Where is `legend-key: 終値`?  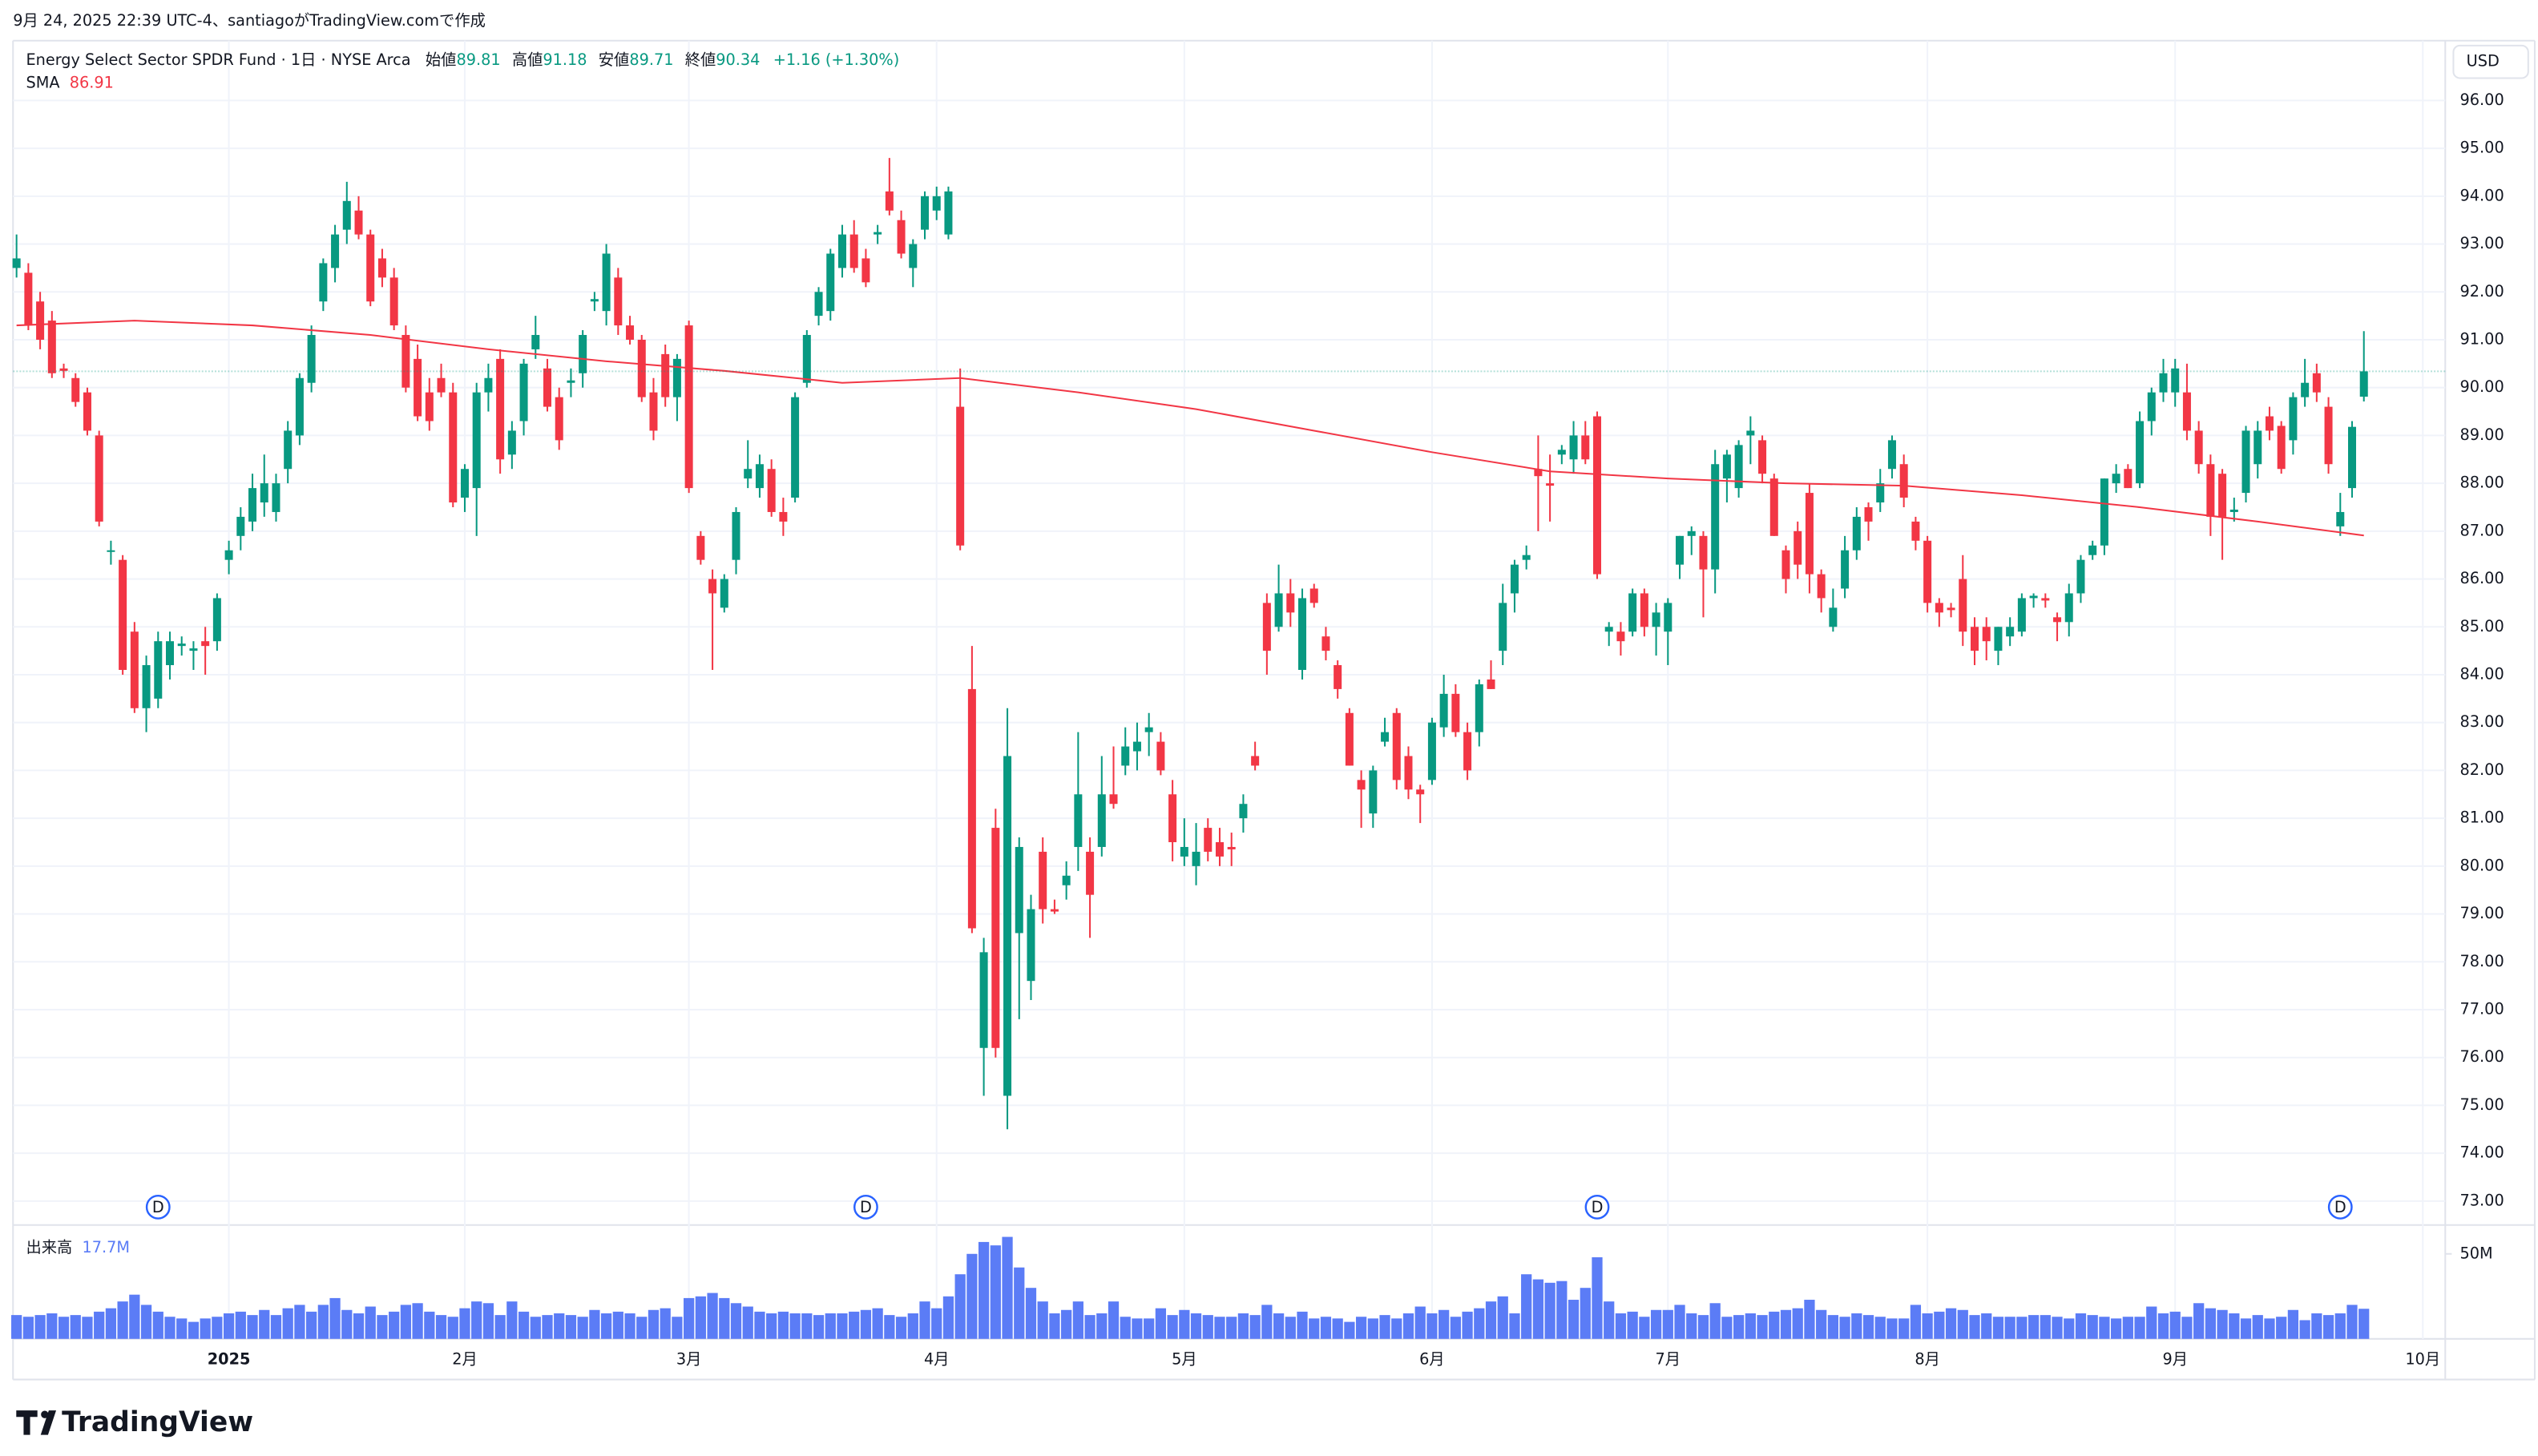 legend-key: 終値 is located at coordinates (700, 59).